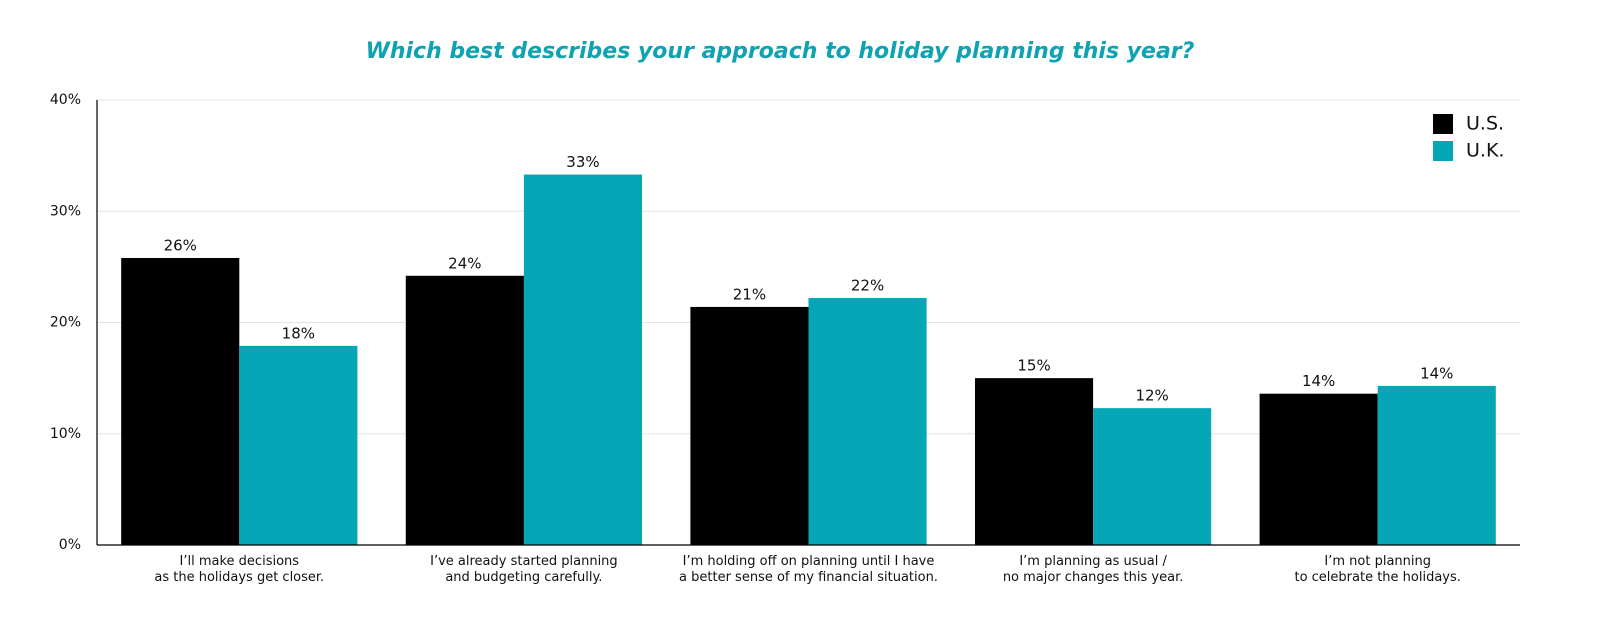 The height and width of the screenshot is (644, 1600). What do you see at coordinates (1485, 124) in the screenshot?
I see `legend-label: U.S.` at bounding box center [1485, 124].